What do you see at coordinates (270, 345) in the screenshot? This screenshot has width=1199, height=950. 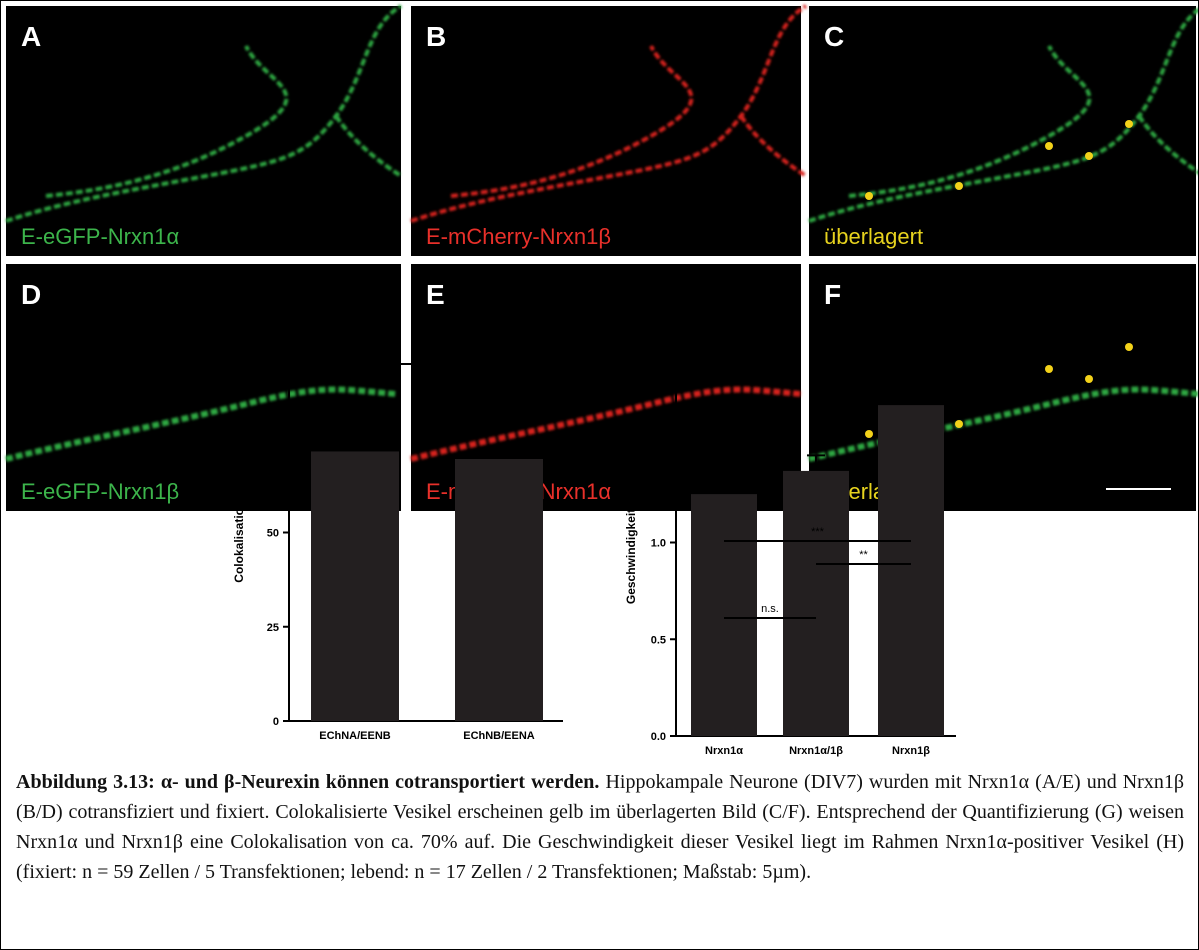 I see `y-tick-label: 100` at bounding box center [270, 345].